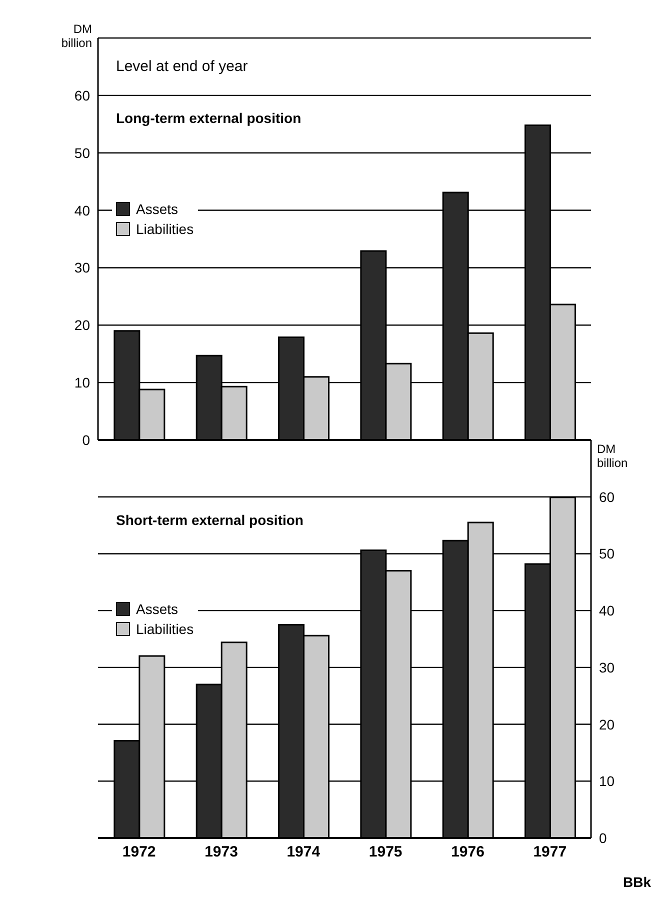 The height and width of the screenshot is (905, 653). Describe the element at coordinates (550, 852) in the screenshot. I see `x-tick-label: 1977` at that location.